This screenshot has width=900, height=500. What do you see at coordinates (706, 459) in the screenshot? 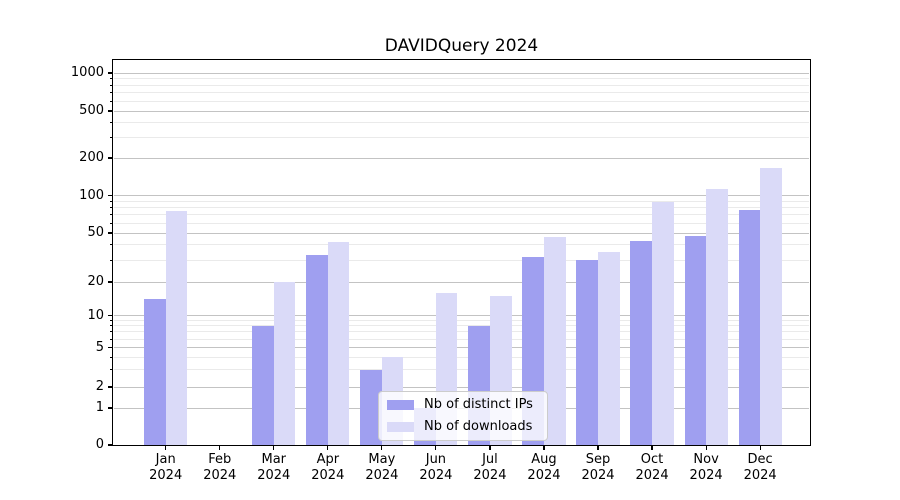
I see `x-tick-month: Nov` at bounding box center [706, 459].